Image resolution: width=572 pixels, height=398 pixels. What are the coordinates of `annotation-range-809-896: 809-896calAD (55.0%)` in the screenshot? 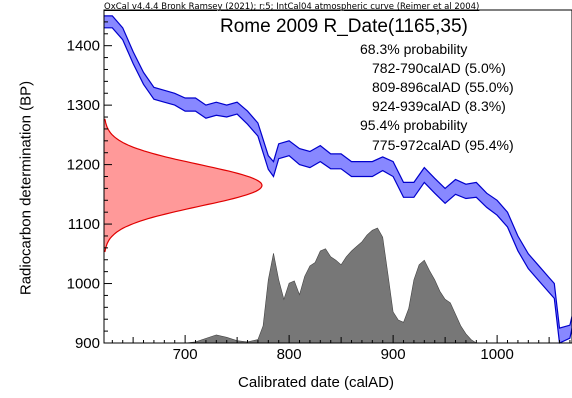 It's located at (443, 87).